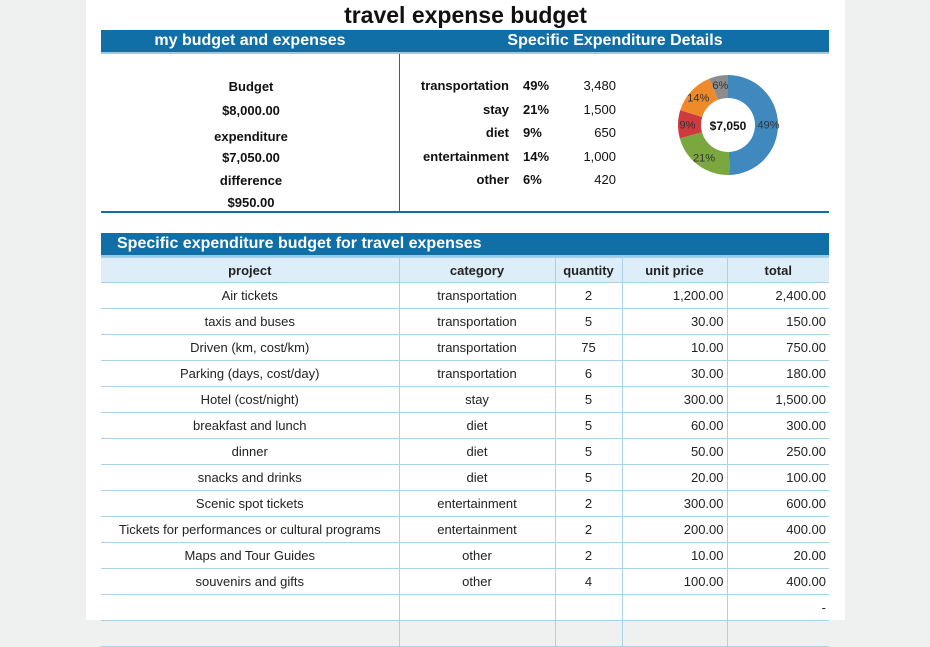 This screenshot has height=647, width=930. What do you see at coordinates (777, 477) in the screenshot?
I see `total-cell: 100.00` at bounding box center [777, 477].